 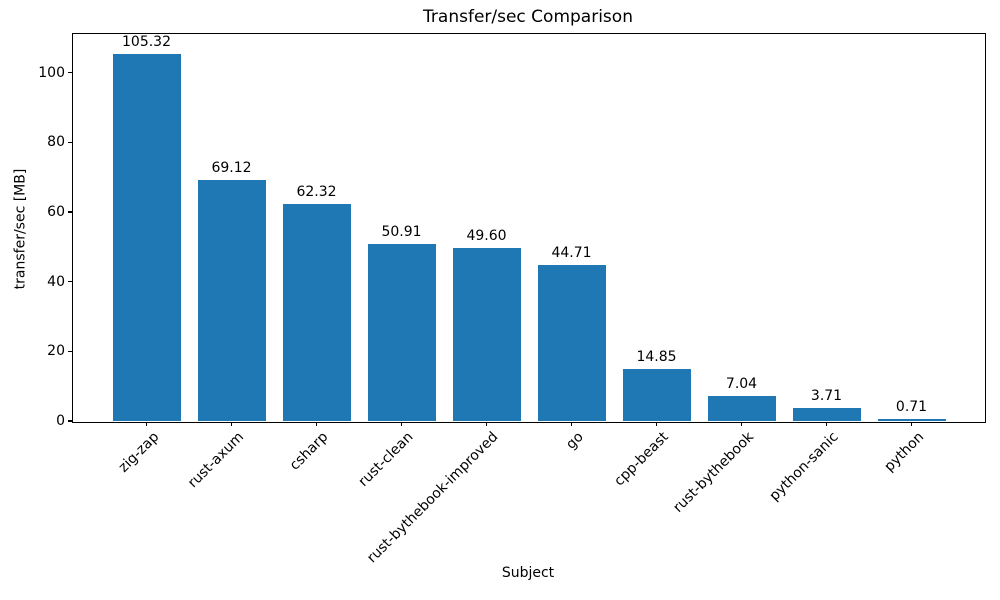 What do you see at coordinates (571, 253) in the screenshot?
I see `bar-value-label: 44.71` at bounding box center [571, 253].